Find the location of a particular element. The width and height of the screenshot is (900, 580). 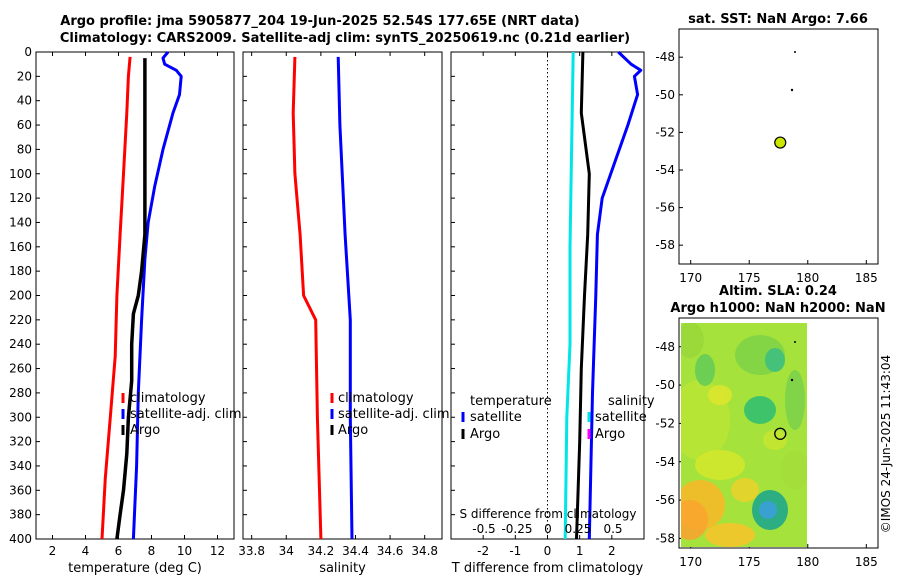

difference-xtick-label: 0 is located at coordinates (548, 551).